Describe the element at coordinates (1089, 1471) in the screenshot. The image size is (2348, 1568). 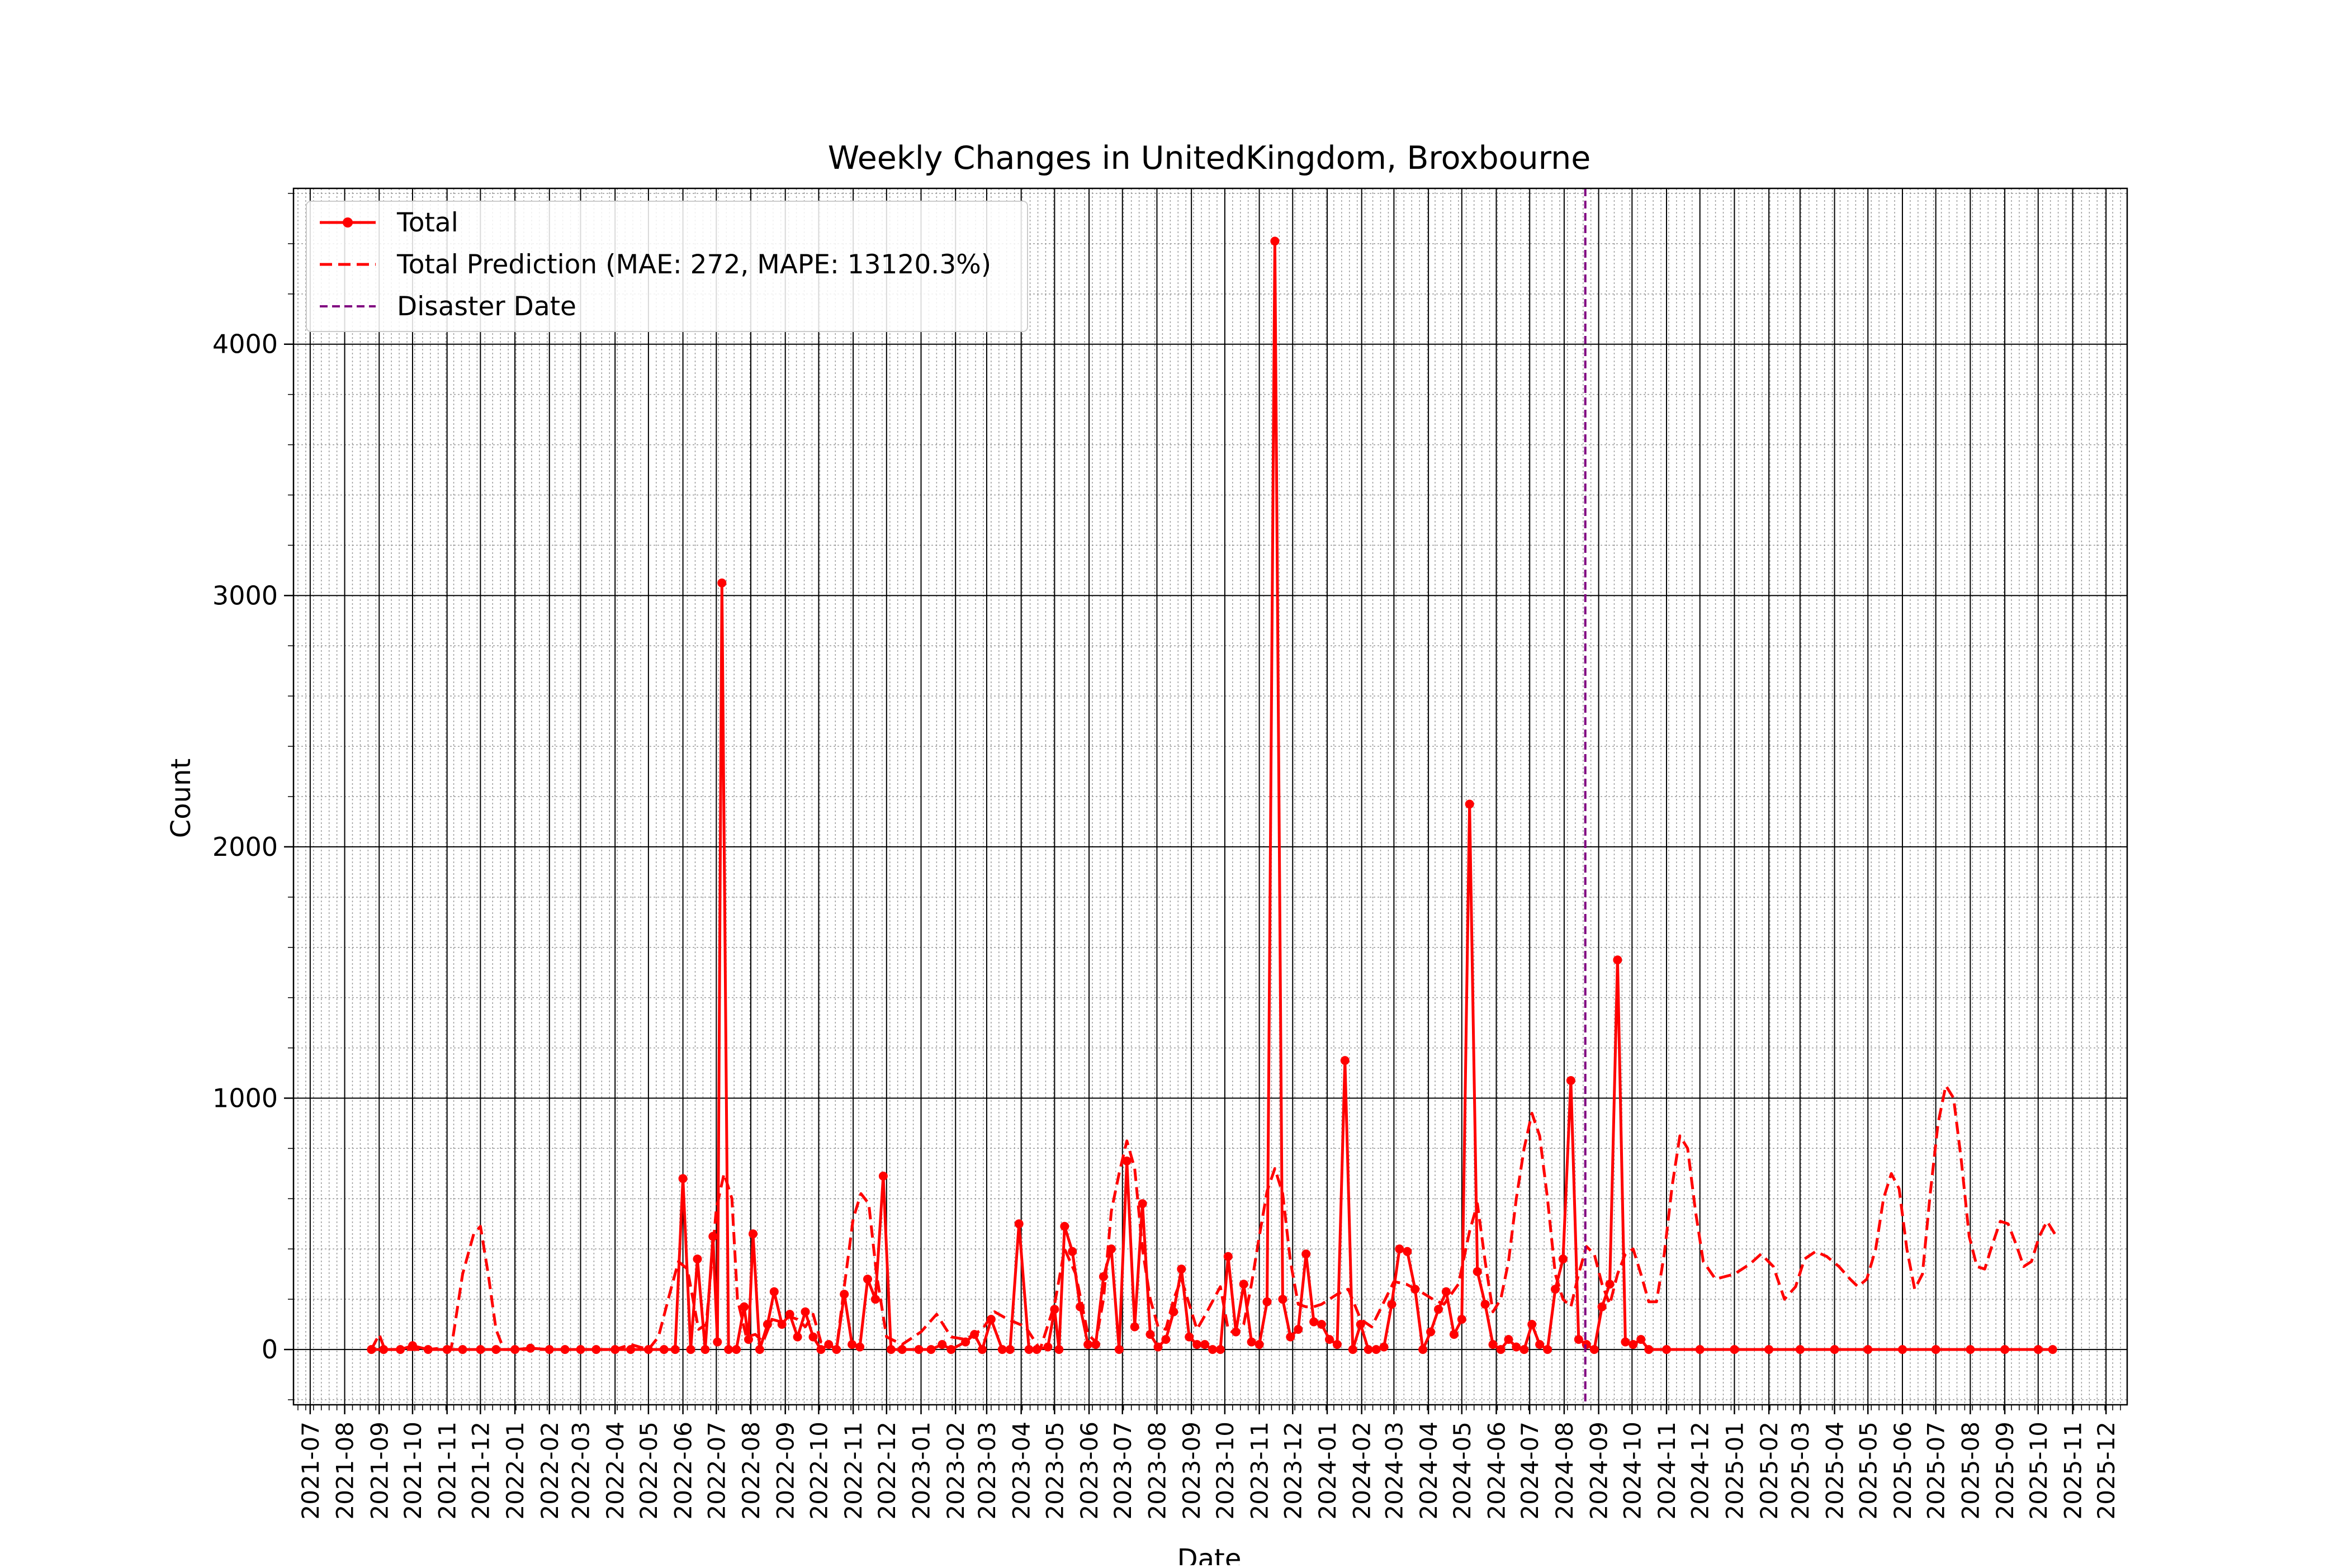
I see `x-tick-label: 2023-06` at that location.